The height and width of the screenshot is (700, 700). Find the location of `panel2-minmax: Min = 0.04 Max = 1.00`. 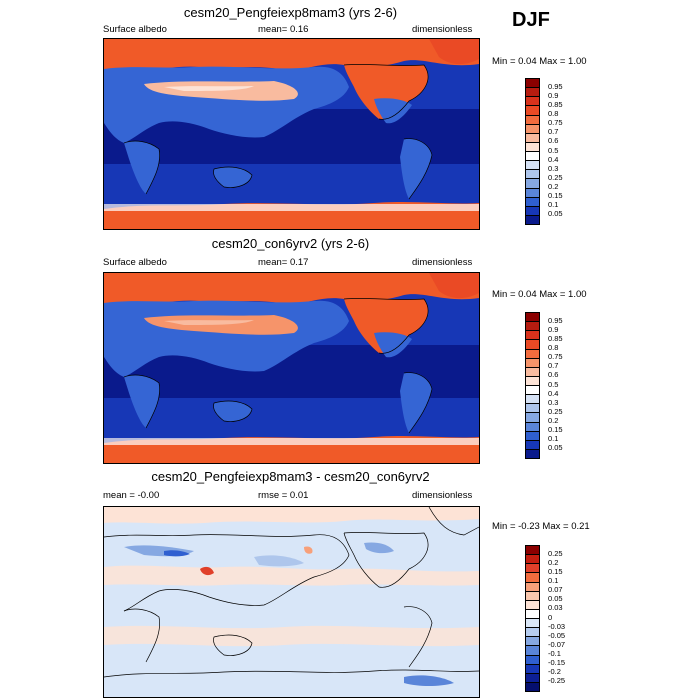

panel2-minmax: Min = 0.04 Max = 1.00 is located at coordinates (539, 294).